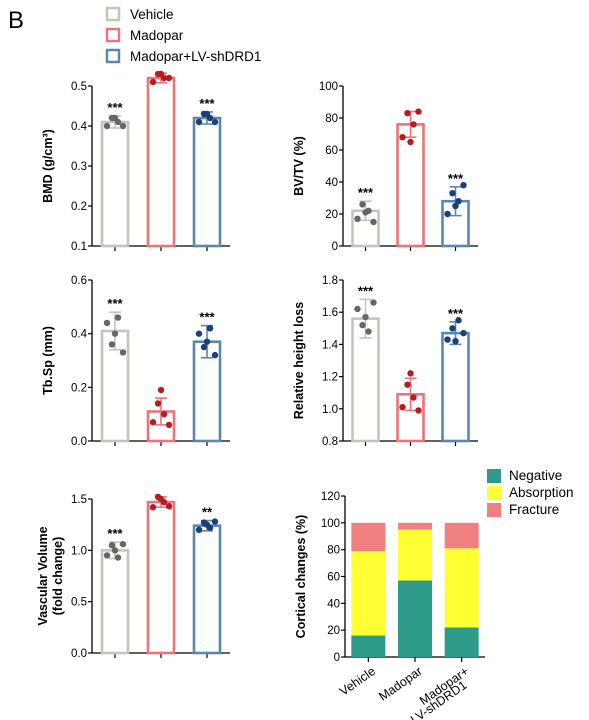  Describe the element at coordinates (331, 215) in the screenshot. I see `y-tick-label: 20` at that location.